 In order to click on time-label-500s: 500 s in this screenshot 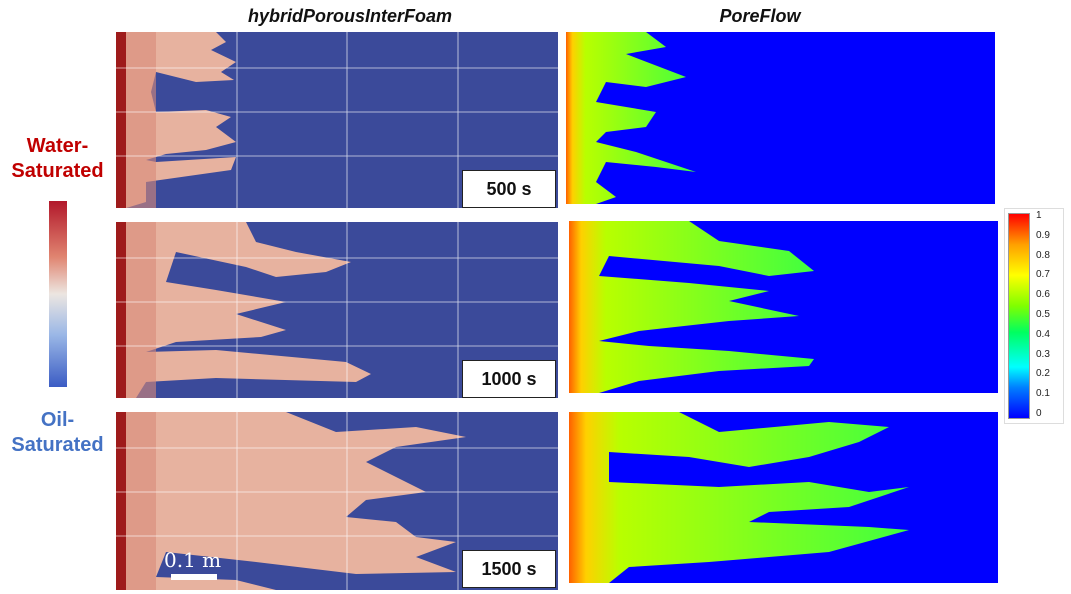, I will do `click(509, 189)`.